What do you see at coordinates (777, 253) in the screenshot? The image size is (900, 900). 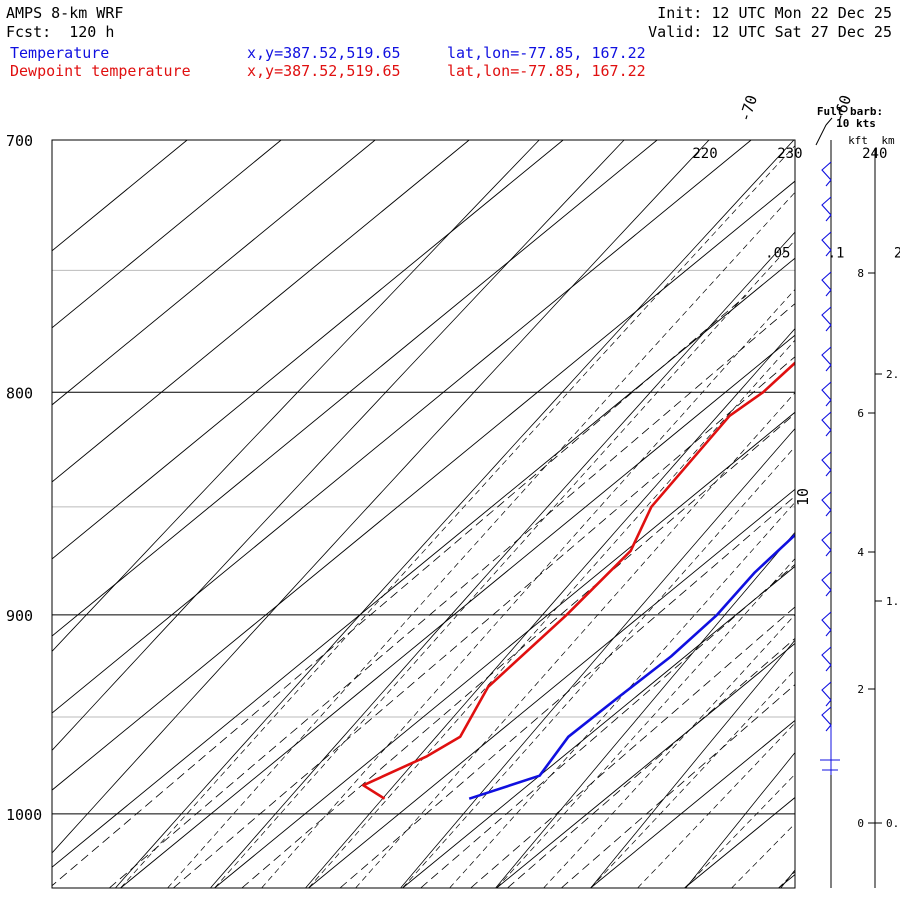 I see `mixing-ratio-label: .05` at bounding box center [777, 253].